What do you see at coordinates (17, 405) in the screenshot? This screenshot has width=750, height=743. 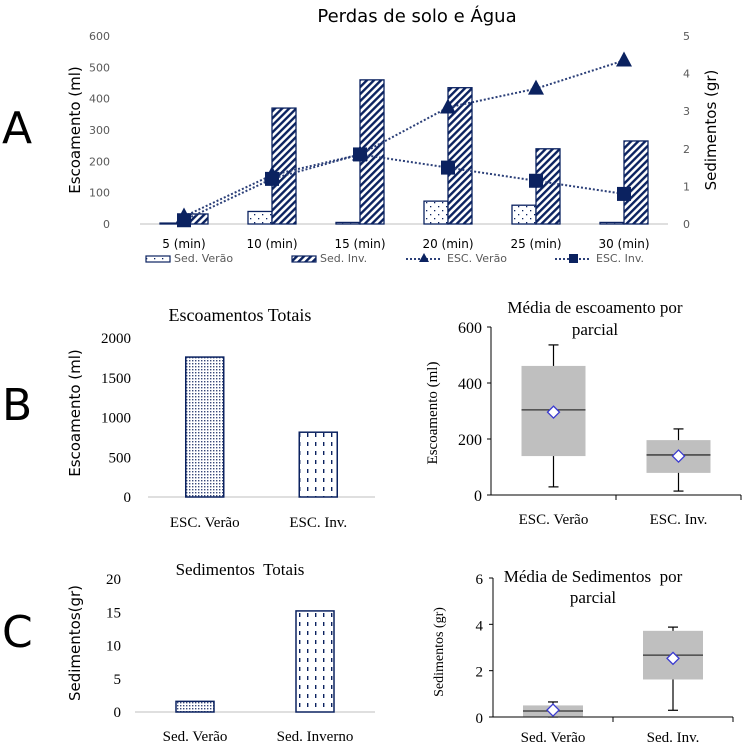 I see `panel-letter-b: B` at bounding box center [17, 405].